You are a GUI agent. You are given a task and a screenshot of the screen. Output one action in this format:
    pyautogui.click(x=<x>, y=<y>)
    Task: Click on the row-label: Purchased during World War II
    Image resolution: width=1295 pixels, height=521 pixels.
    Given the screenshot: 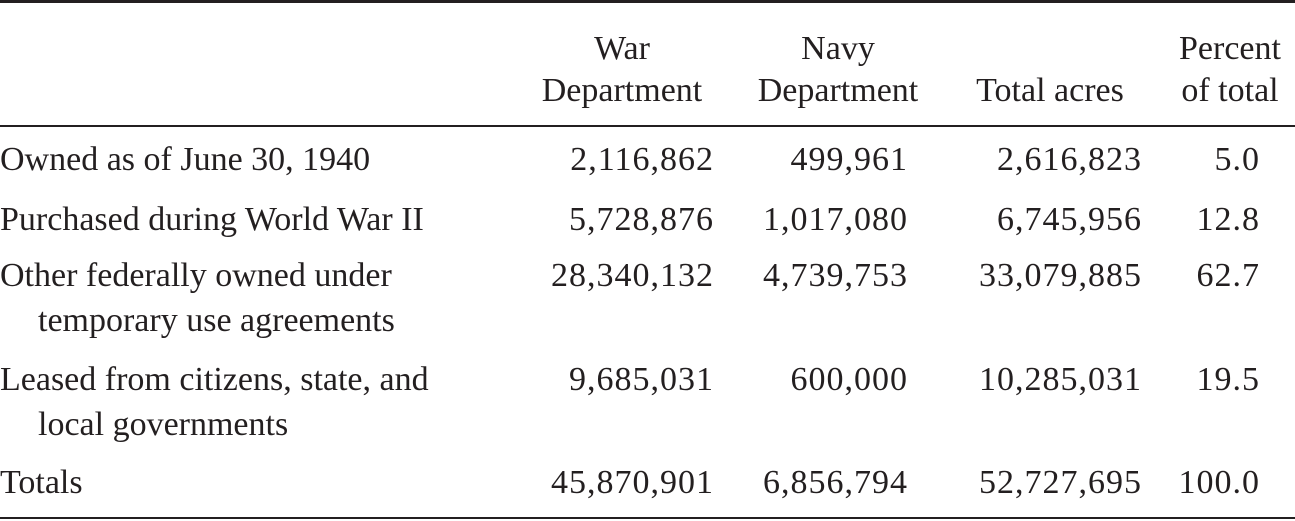 What is the action you would take?
    pyautogui.click(x=212, y=219)
    